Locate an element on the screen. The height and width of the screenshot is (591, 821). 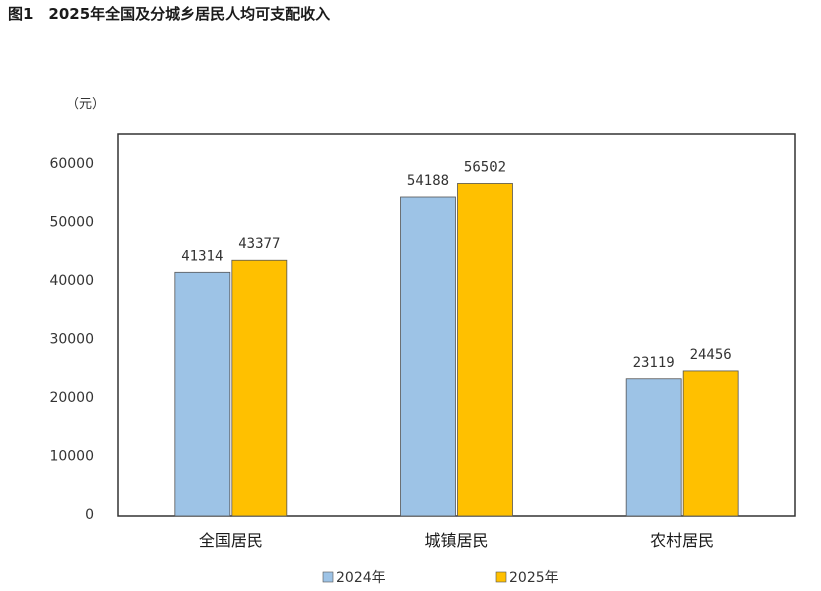
legend: 2024年 2025年 is located at coordinates (440, 578).